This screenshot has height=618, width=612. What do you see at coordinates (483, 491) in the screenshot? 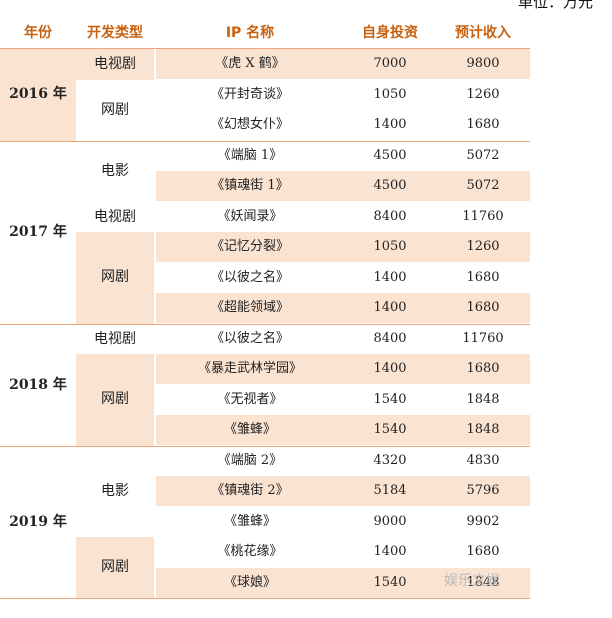
I see `revenue-cell: 5796` at bounding box center [483, 491].